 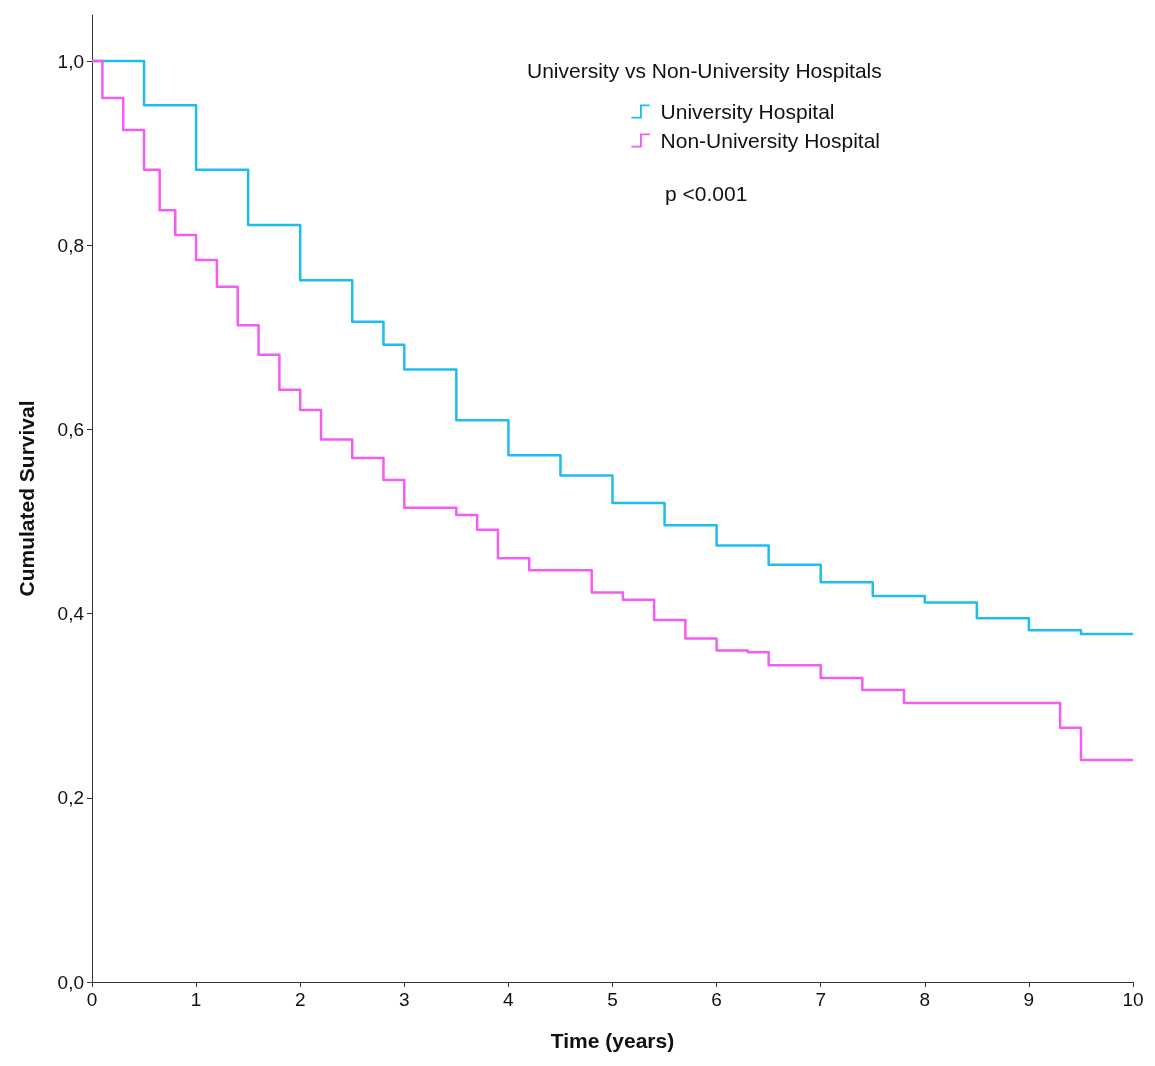 I want to click on y-axis-title: Cumulated Survival, so click(x=26, y=498).